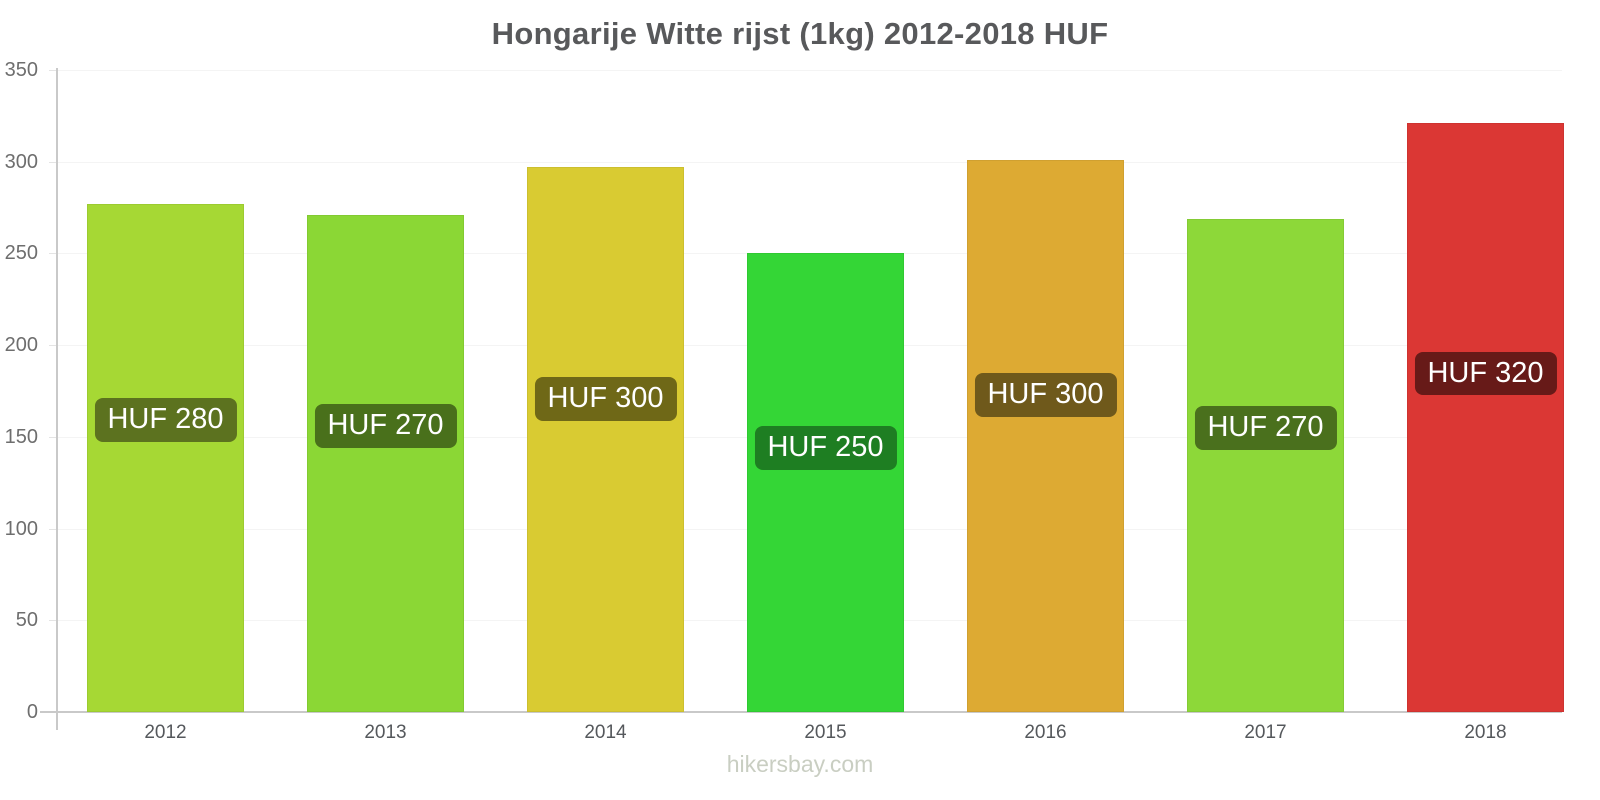  Describe the element at coordinates (605, 439) in the screenshot. I see `bar-2014` at that location.